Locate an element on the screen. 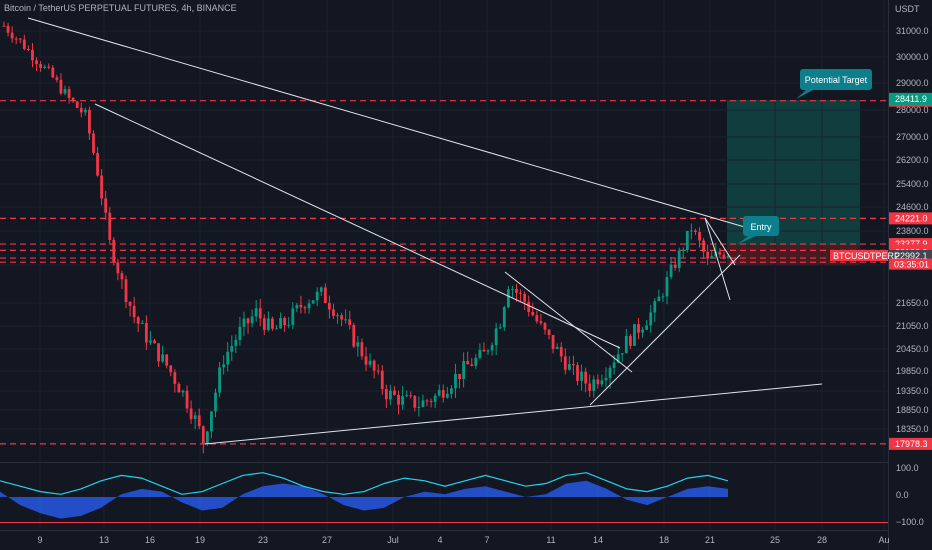 This screenshot has height=550, width=932. indicator-axis: 100.0 0.0 −100.0 is located at coordinates (910, 495).